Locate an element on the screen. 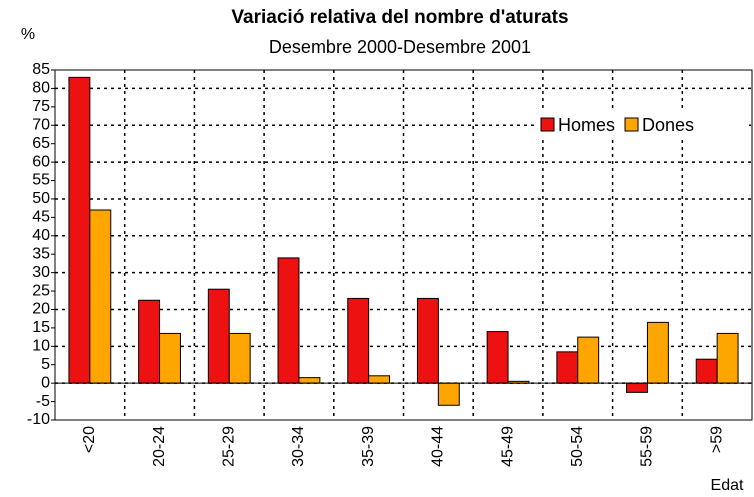 The width and height of the screenshot is (754, 497). y-tick-label: -10 is located at coordinates (38, 419).